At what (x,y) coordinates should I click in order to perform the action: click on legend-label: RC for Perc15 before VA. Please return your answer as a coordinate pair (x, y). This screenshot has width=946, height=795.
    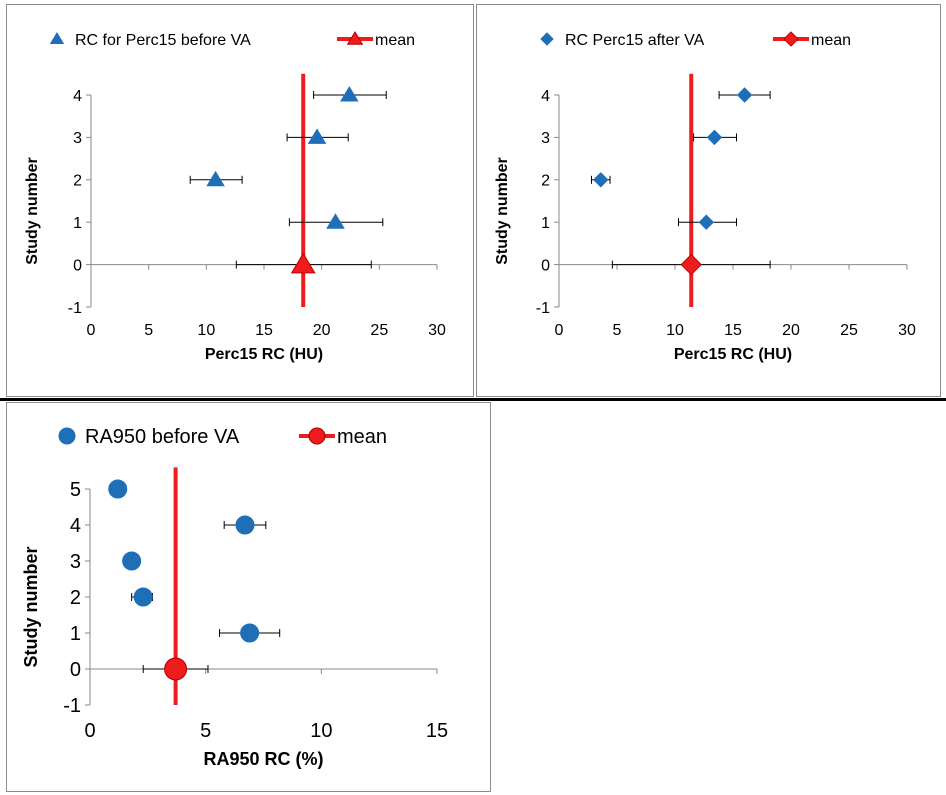
    Looking at the image, I should click on (163, 40).